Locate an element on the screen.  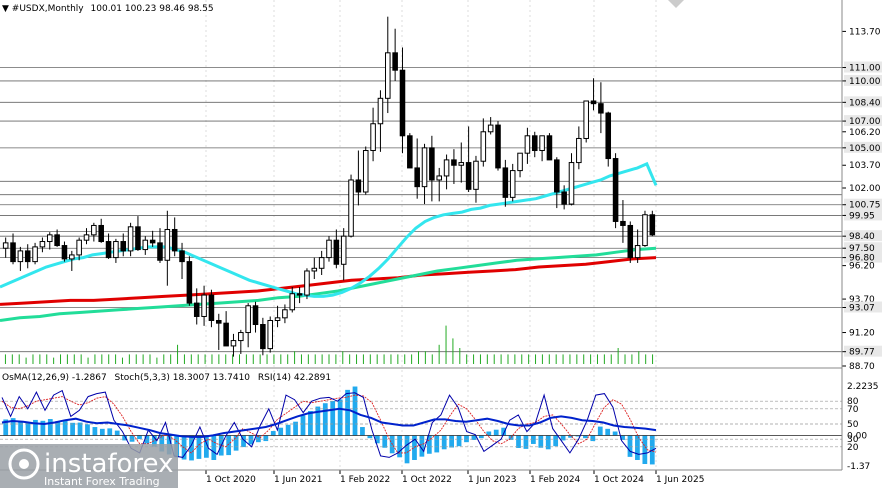
stoch-signal-line is located at coordinates (329, 424).